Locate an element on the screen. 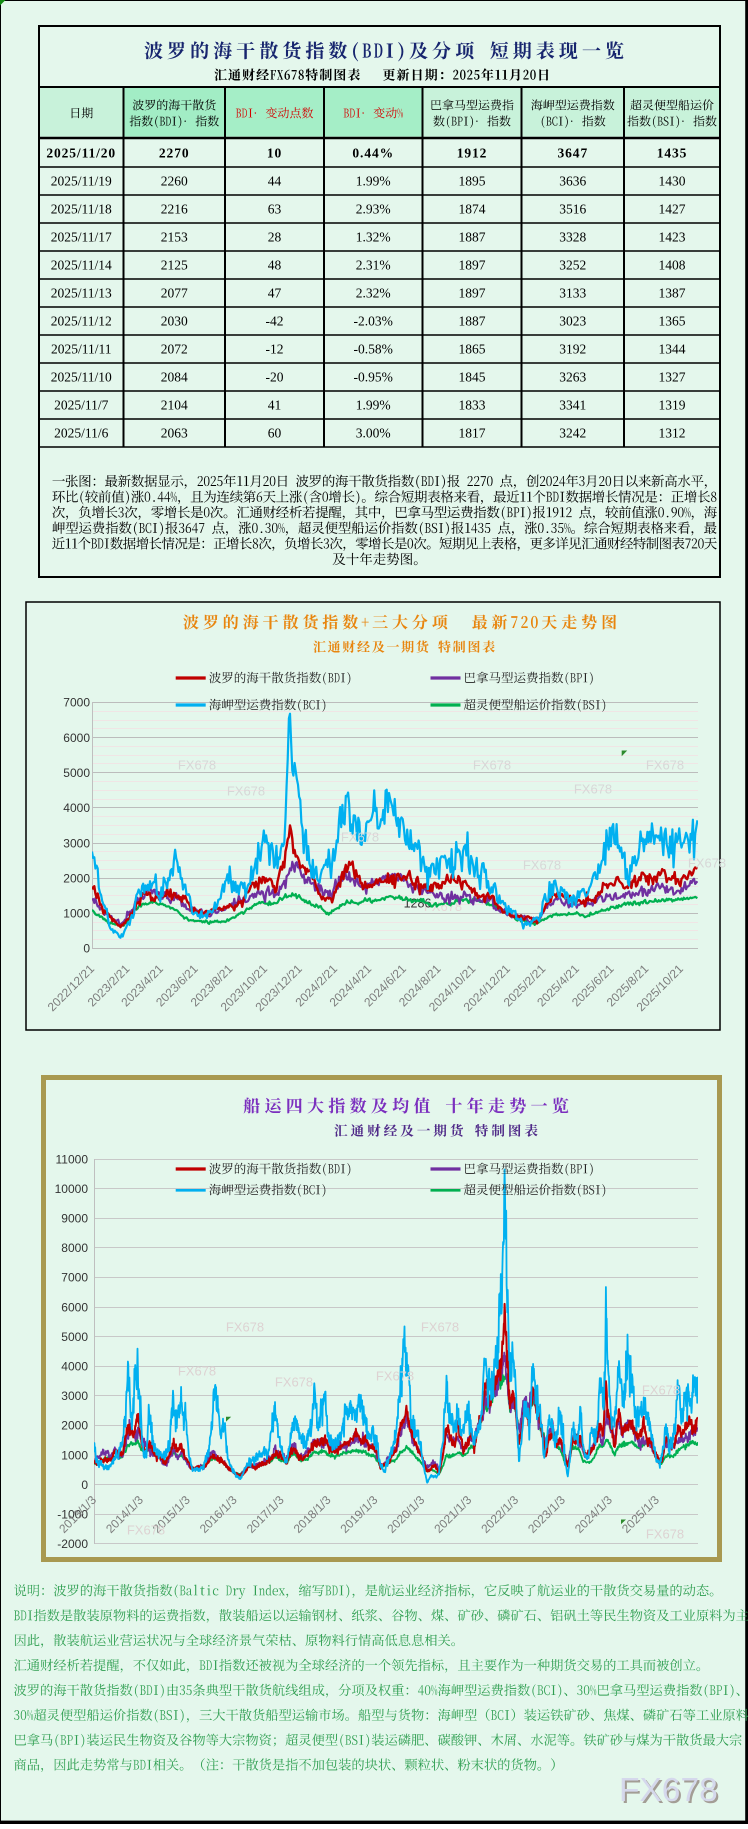 This screenshot has width=748, height=1829. svg-text: 3.00% is located at coordinates (373, 433).